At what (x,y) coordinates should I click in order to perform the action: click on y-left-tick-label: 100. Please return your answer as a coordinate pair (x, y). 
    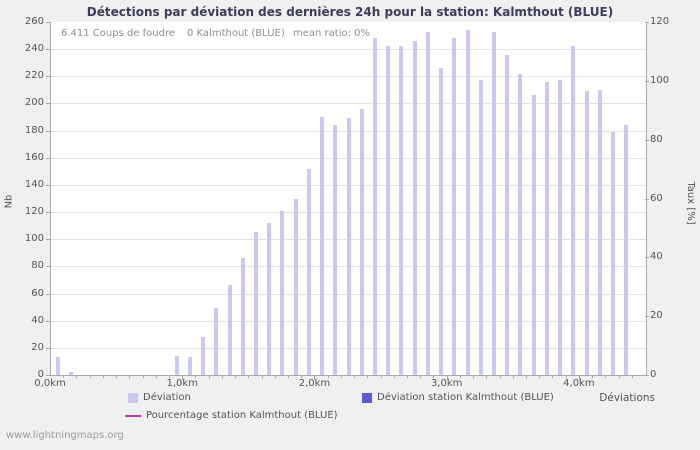
    Looking at the image, I should click on (34, 239).